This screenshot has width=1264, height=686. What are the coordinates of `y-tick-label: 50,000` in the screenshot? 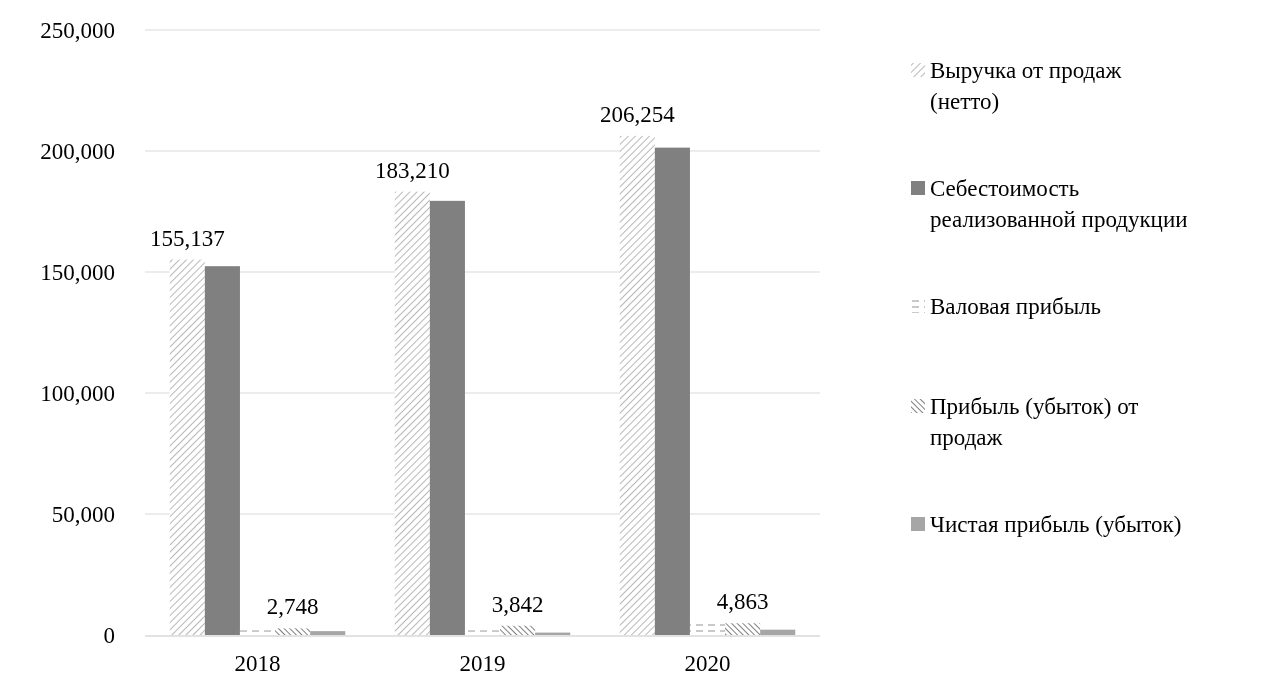 It's located at (83, 515).